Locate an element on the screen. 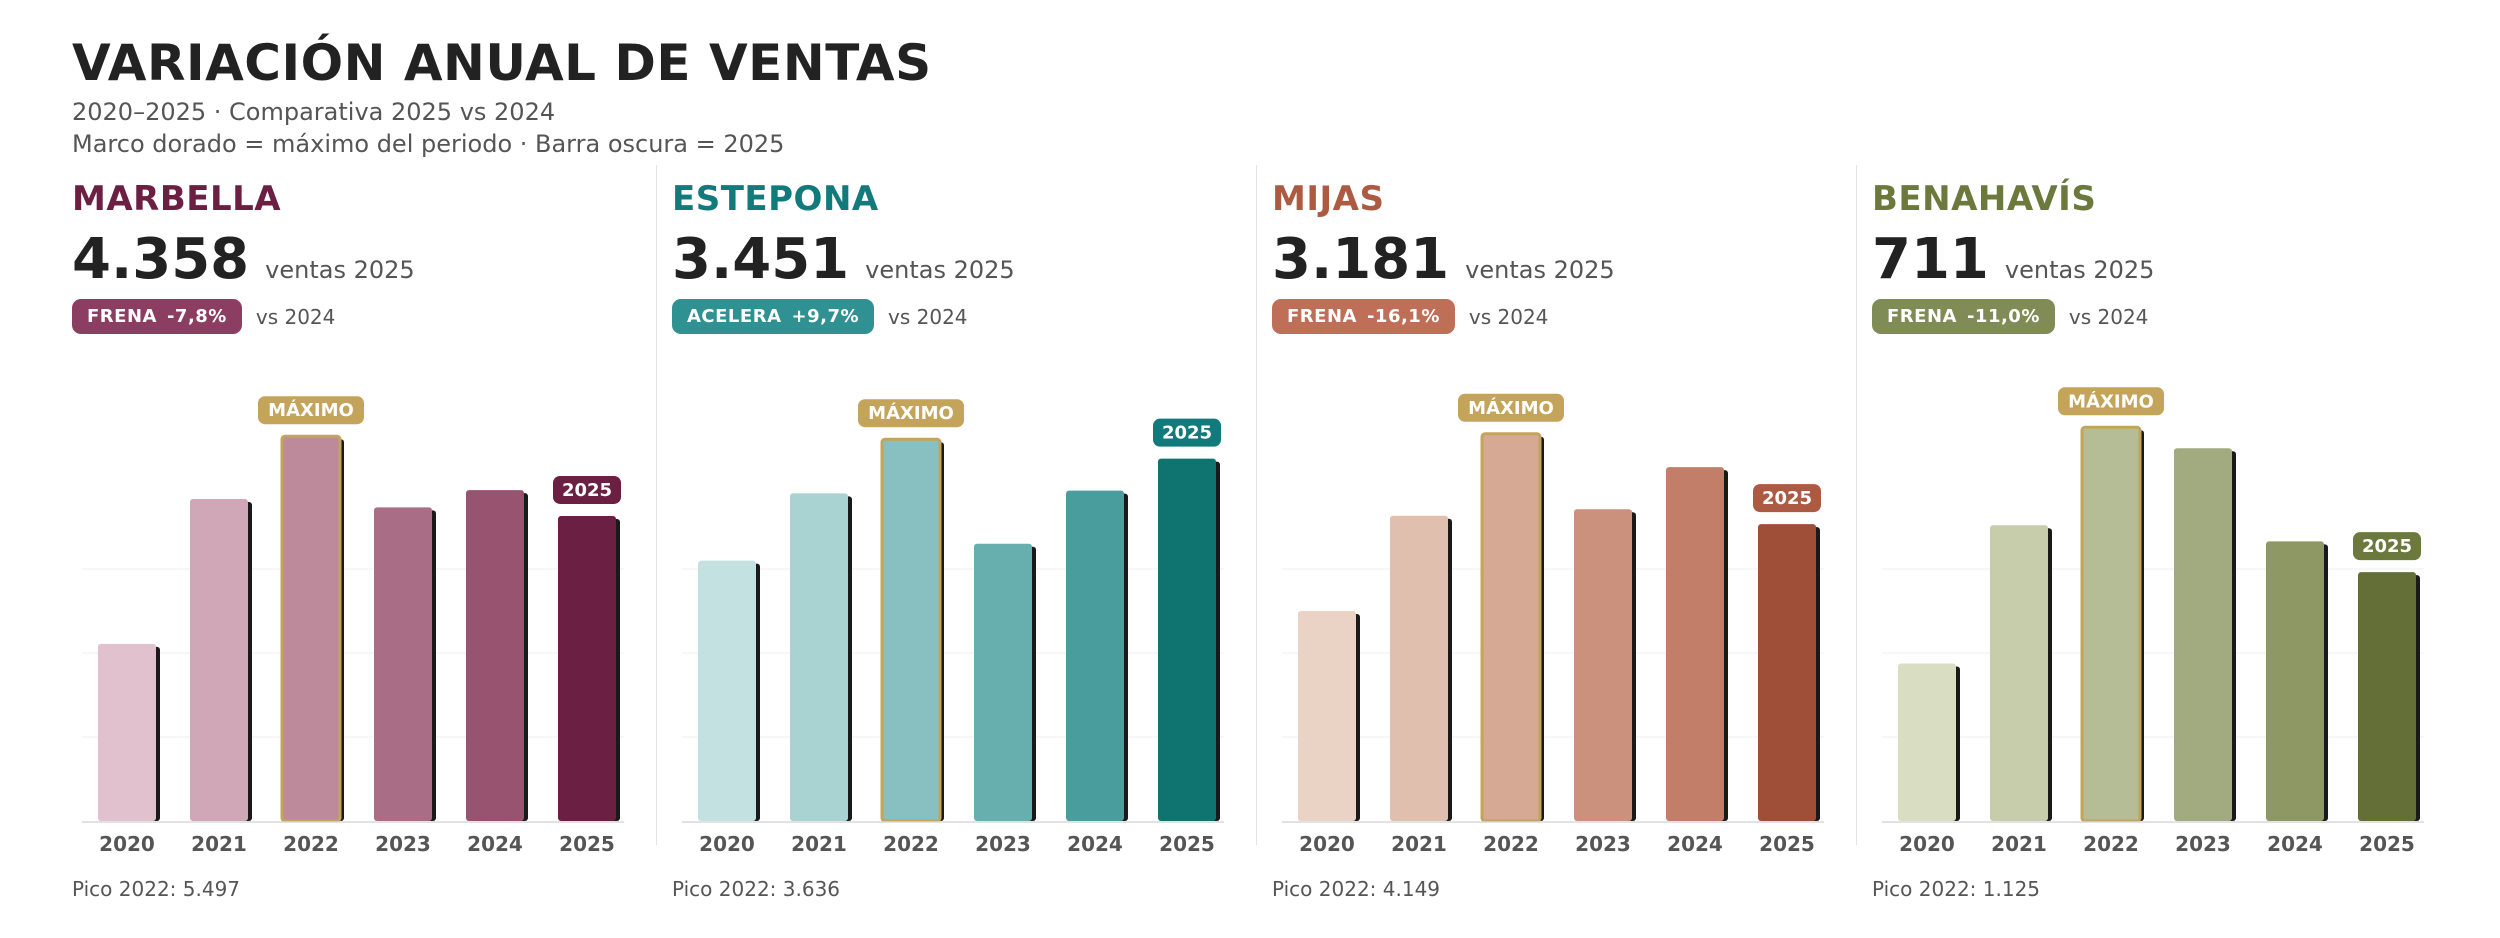  trend-badge: ACELERA +9,7% is located at coordinates (773, 316).